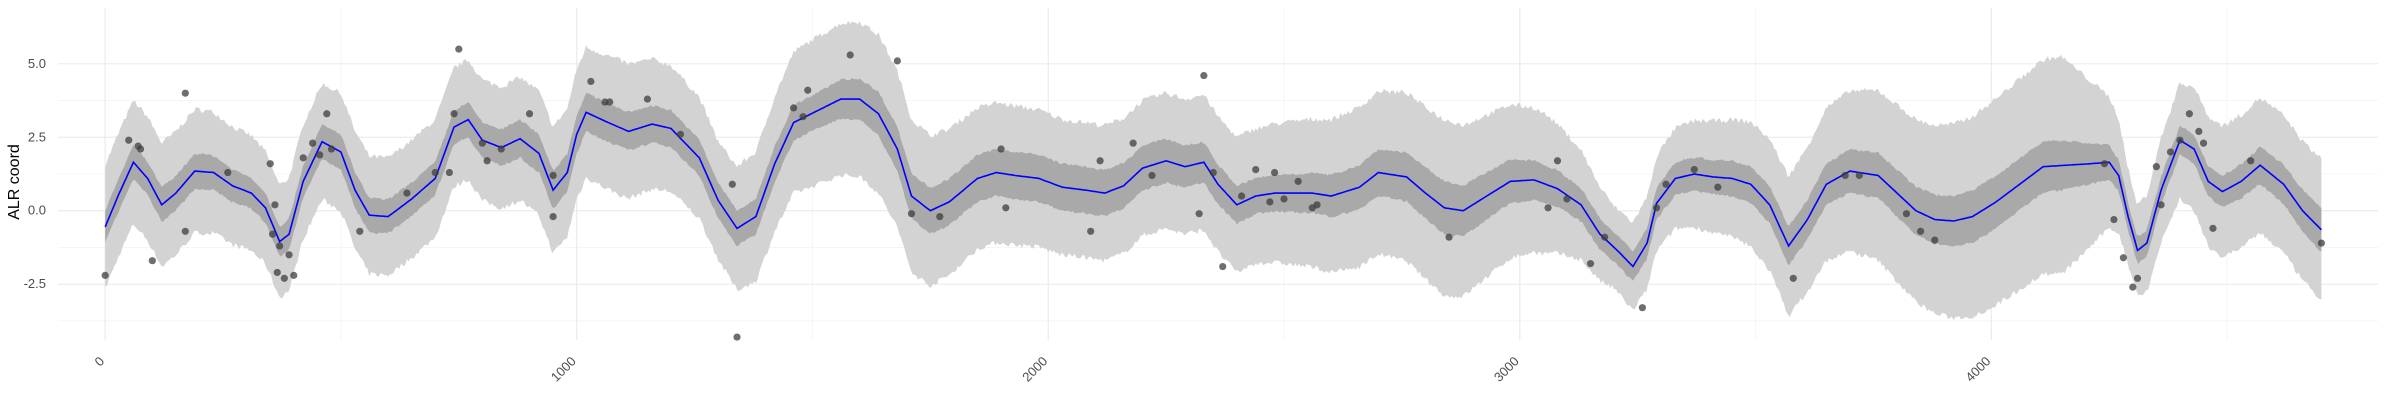 The width and height of the screenshot is (2400, 400). I want to click on y-tick-label: 2.5, so click(37, 136).